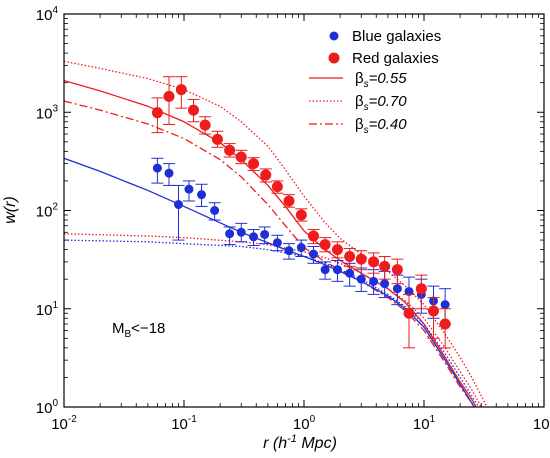 The image size is (550, 458). What do you see at coordinates (300, 442) in the screenshot?
I see `x-axis-title: r (h-1 Mpc)` at bounding box center [300, 442].